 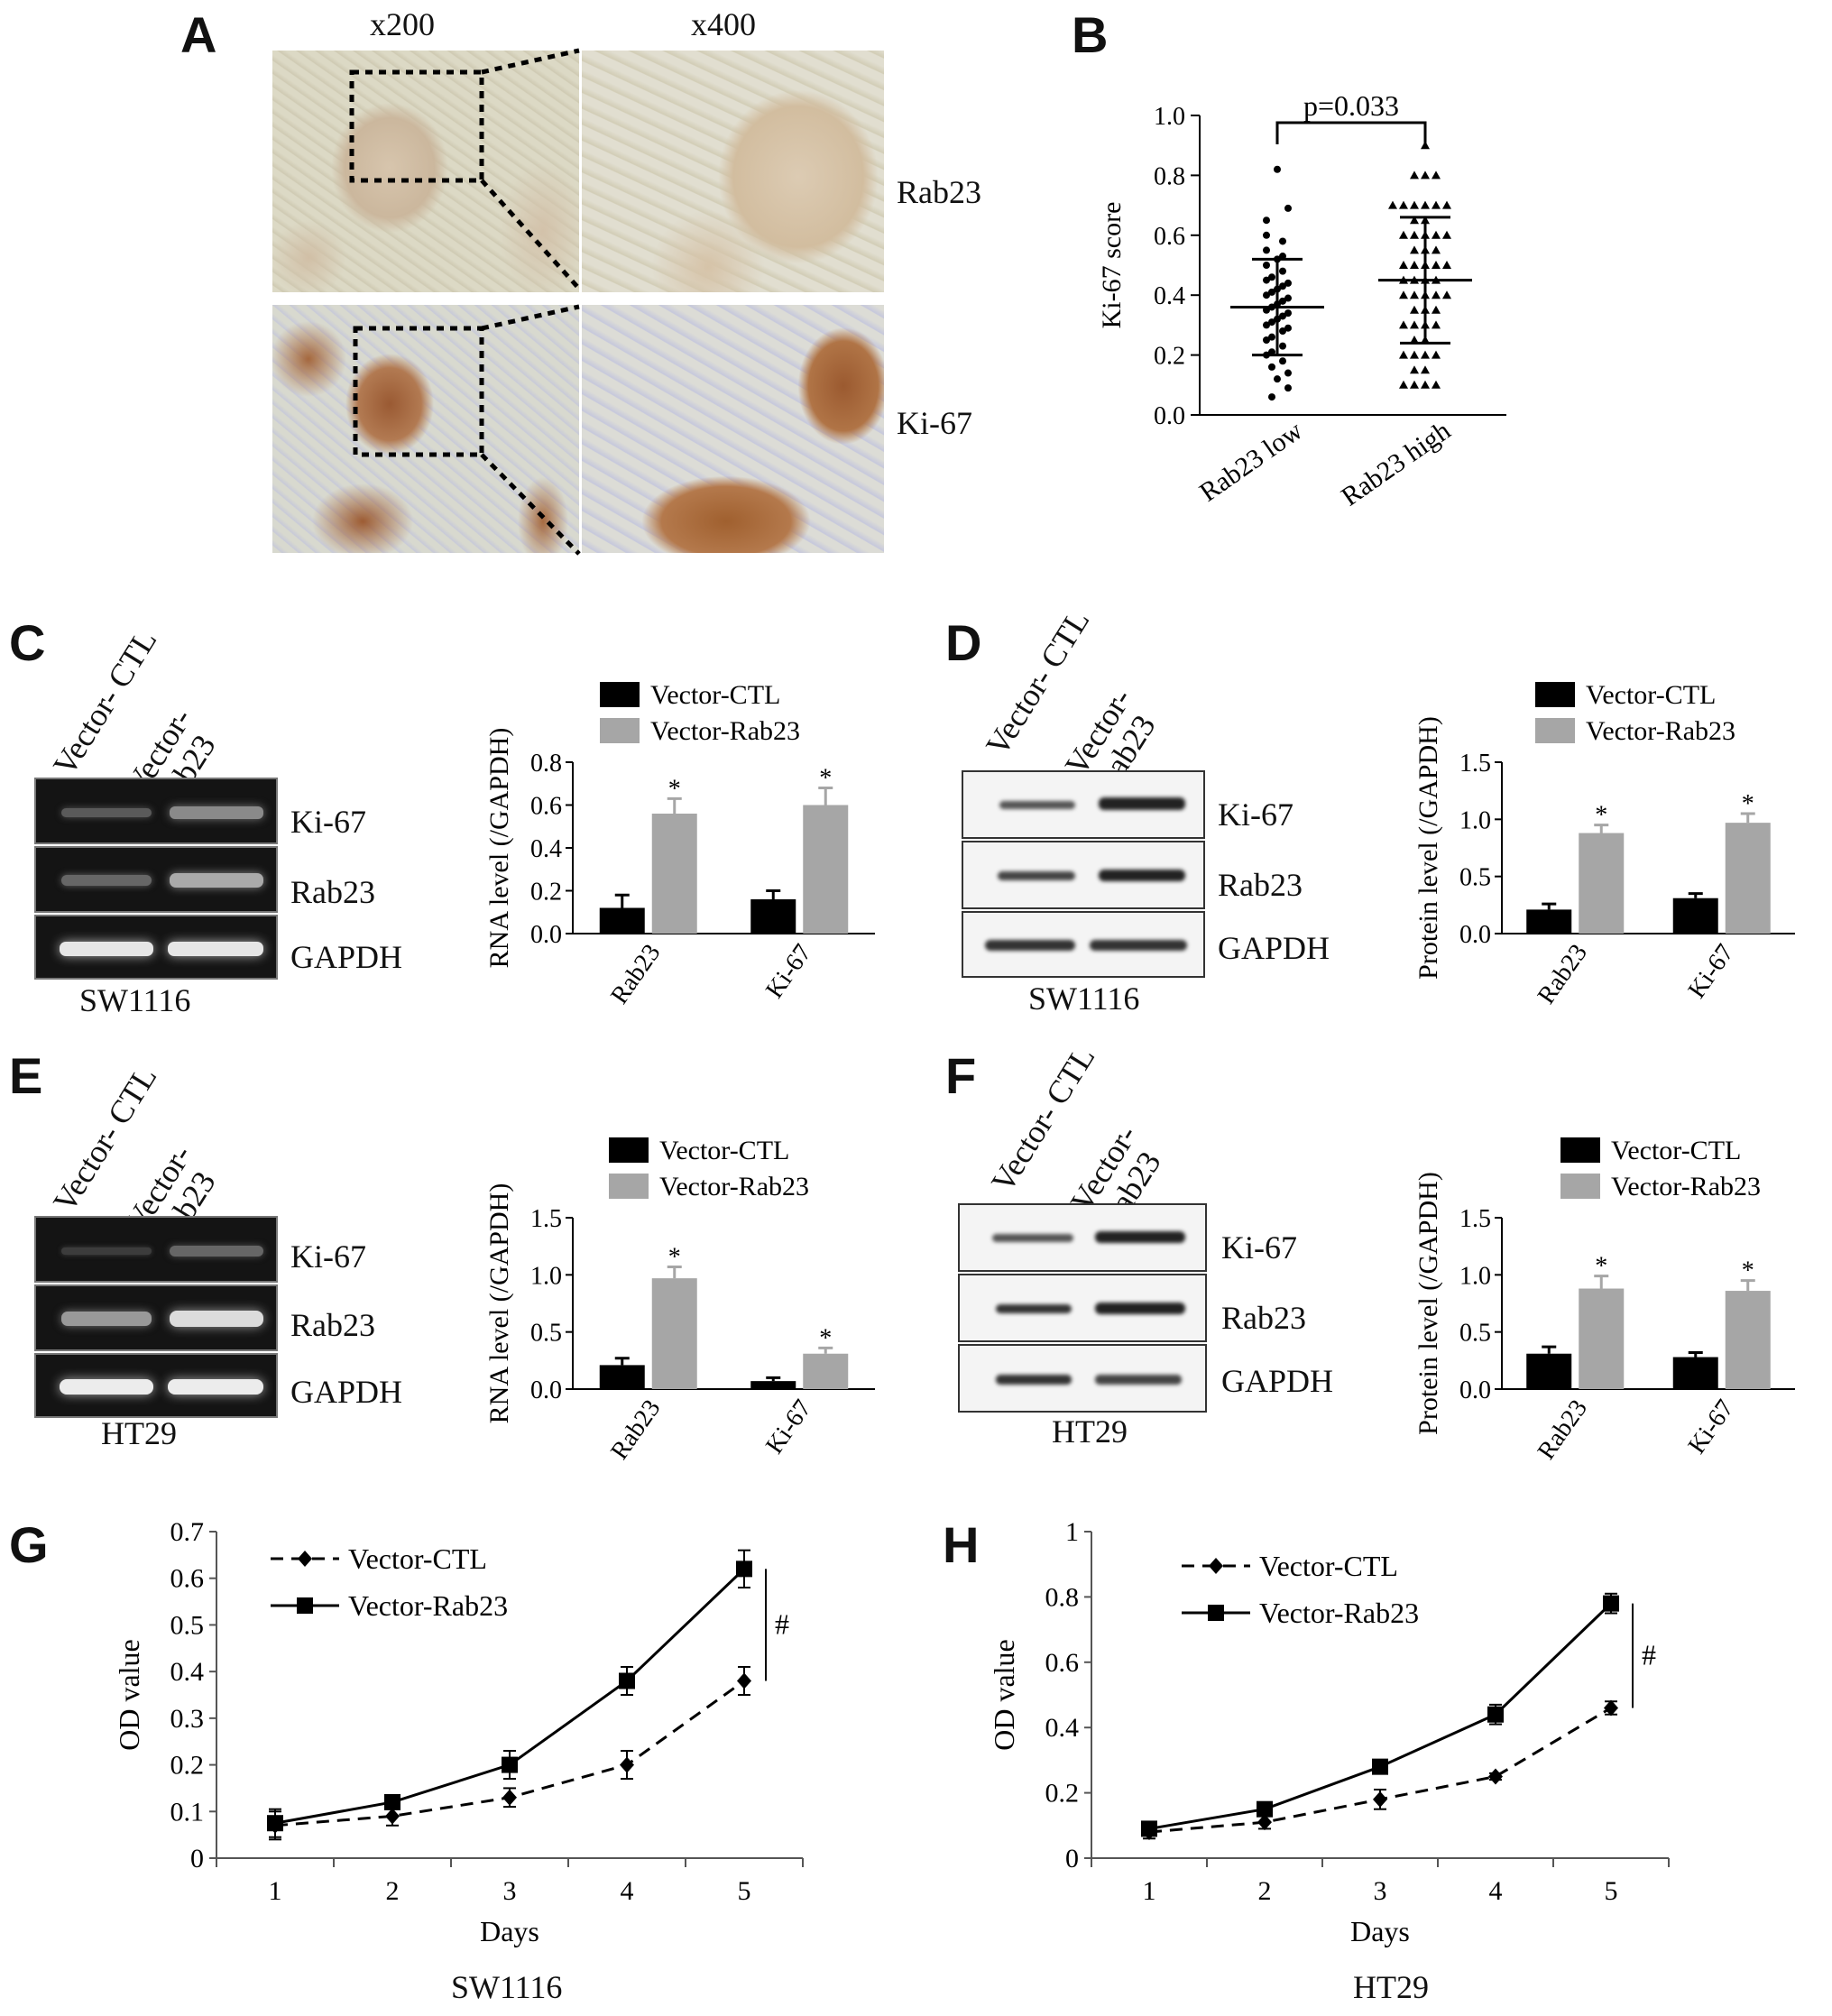 I want to click on significance-mark: #, so click(x=782, y=1623).